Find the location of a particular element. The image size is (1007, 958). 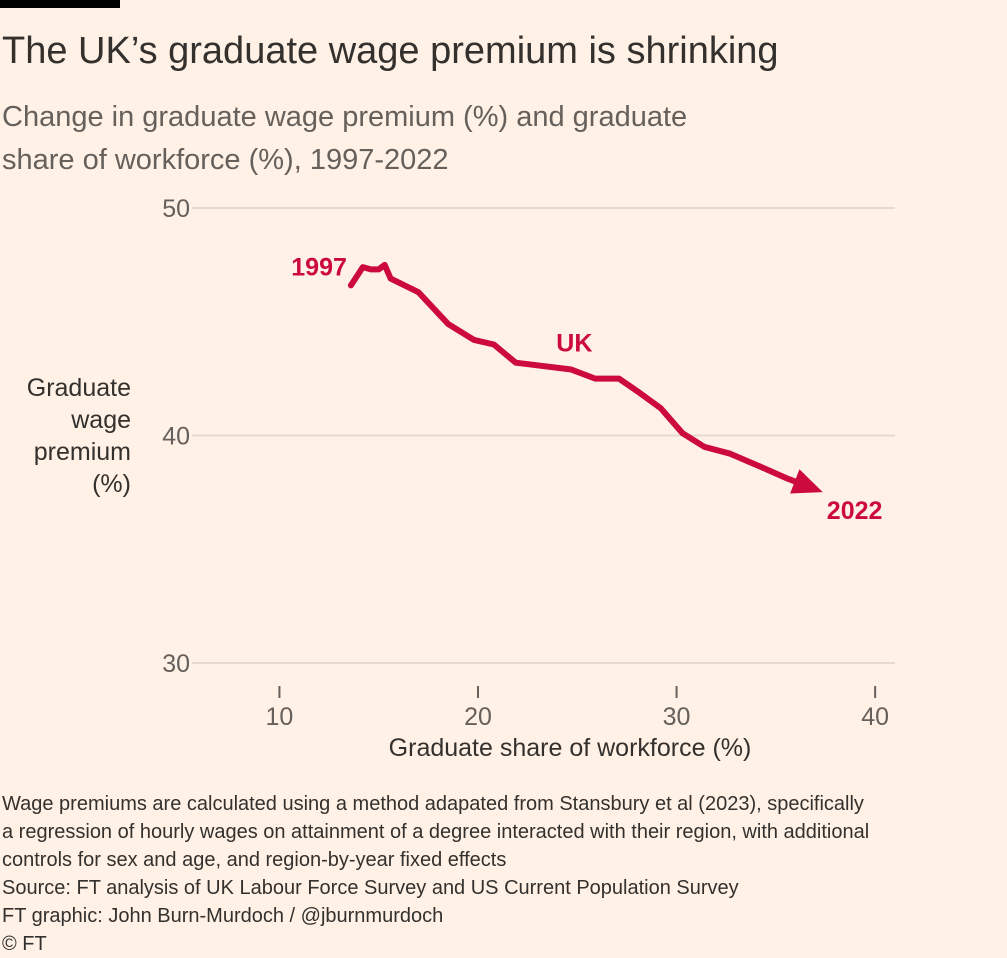

x-tick-label: 40 is located at coordinates (875, 717).